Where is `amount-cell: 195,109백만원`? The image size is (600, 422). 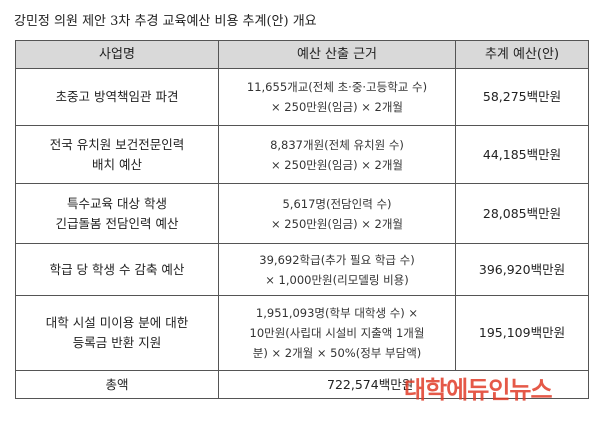
amount-cell: 195,109백만원 is located at coordinates (522, 333).